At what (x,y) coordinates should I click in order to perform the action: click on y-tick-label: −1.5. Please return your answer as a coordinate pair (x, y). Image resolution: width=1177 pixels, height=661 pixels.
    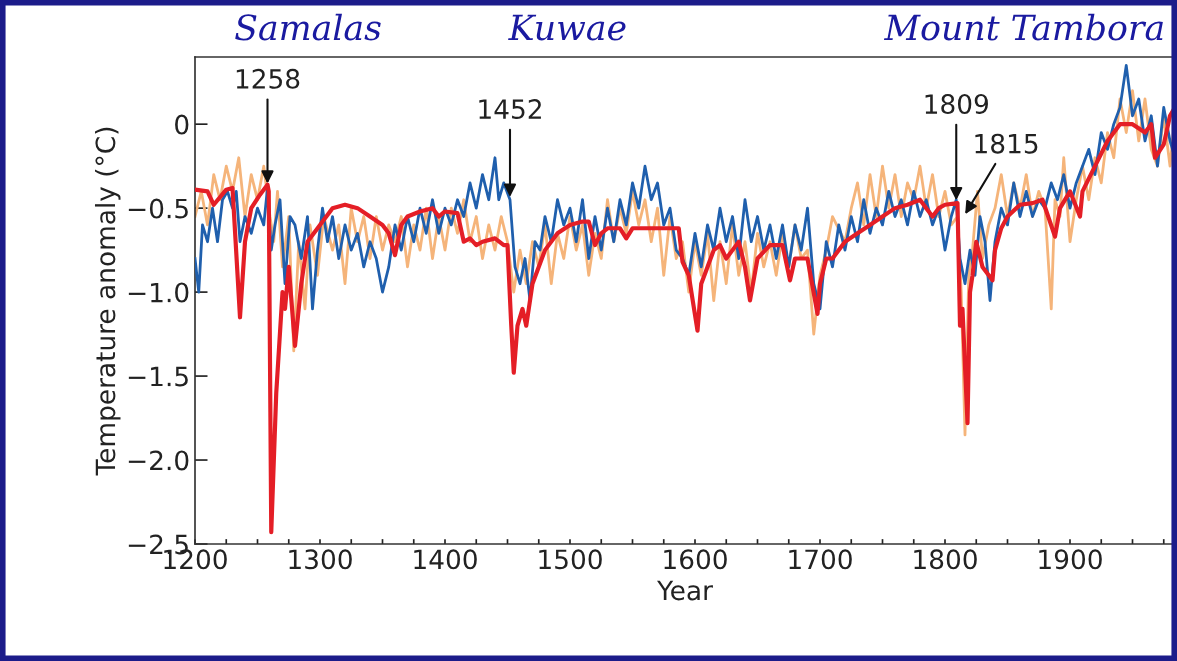
    Looking at the image, I should click on (158, 376).